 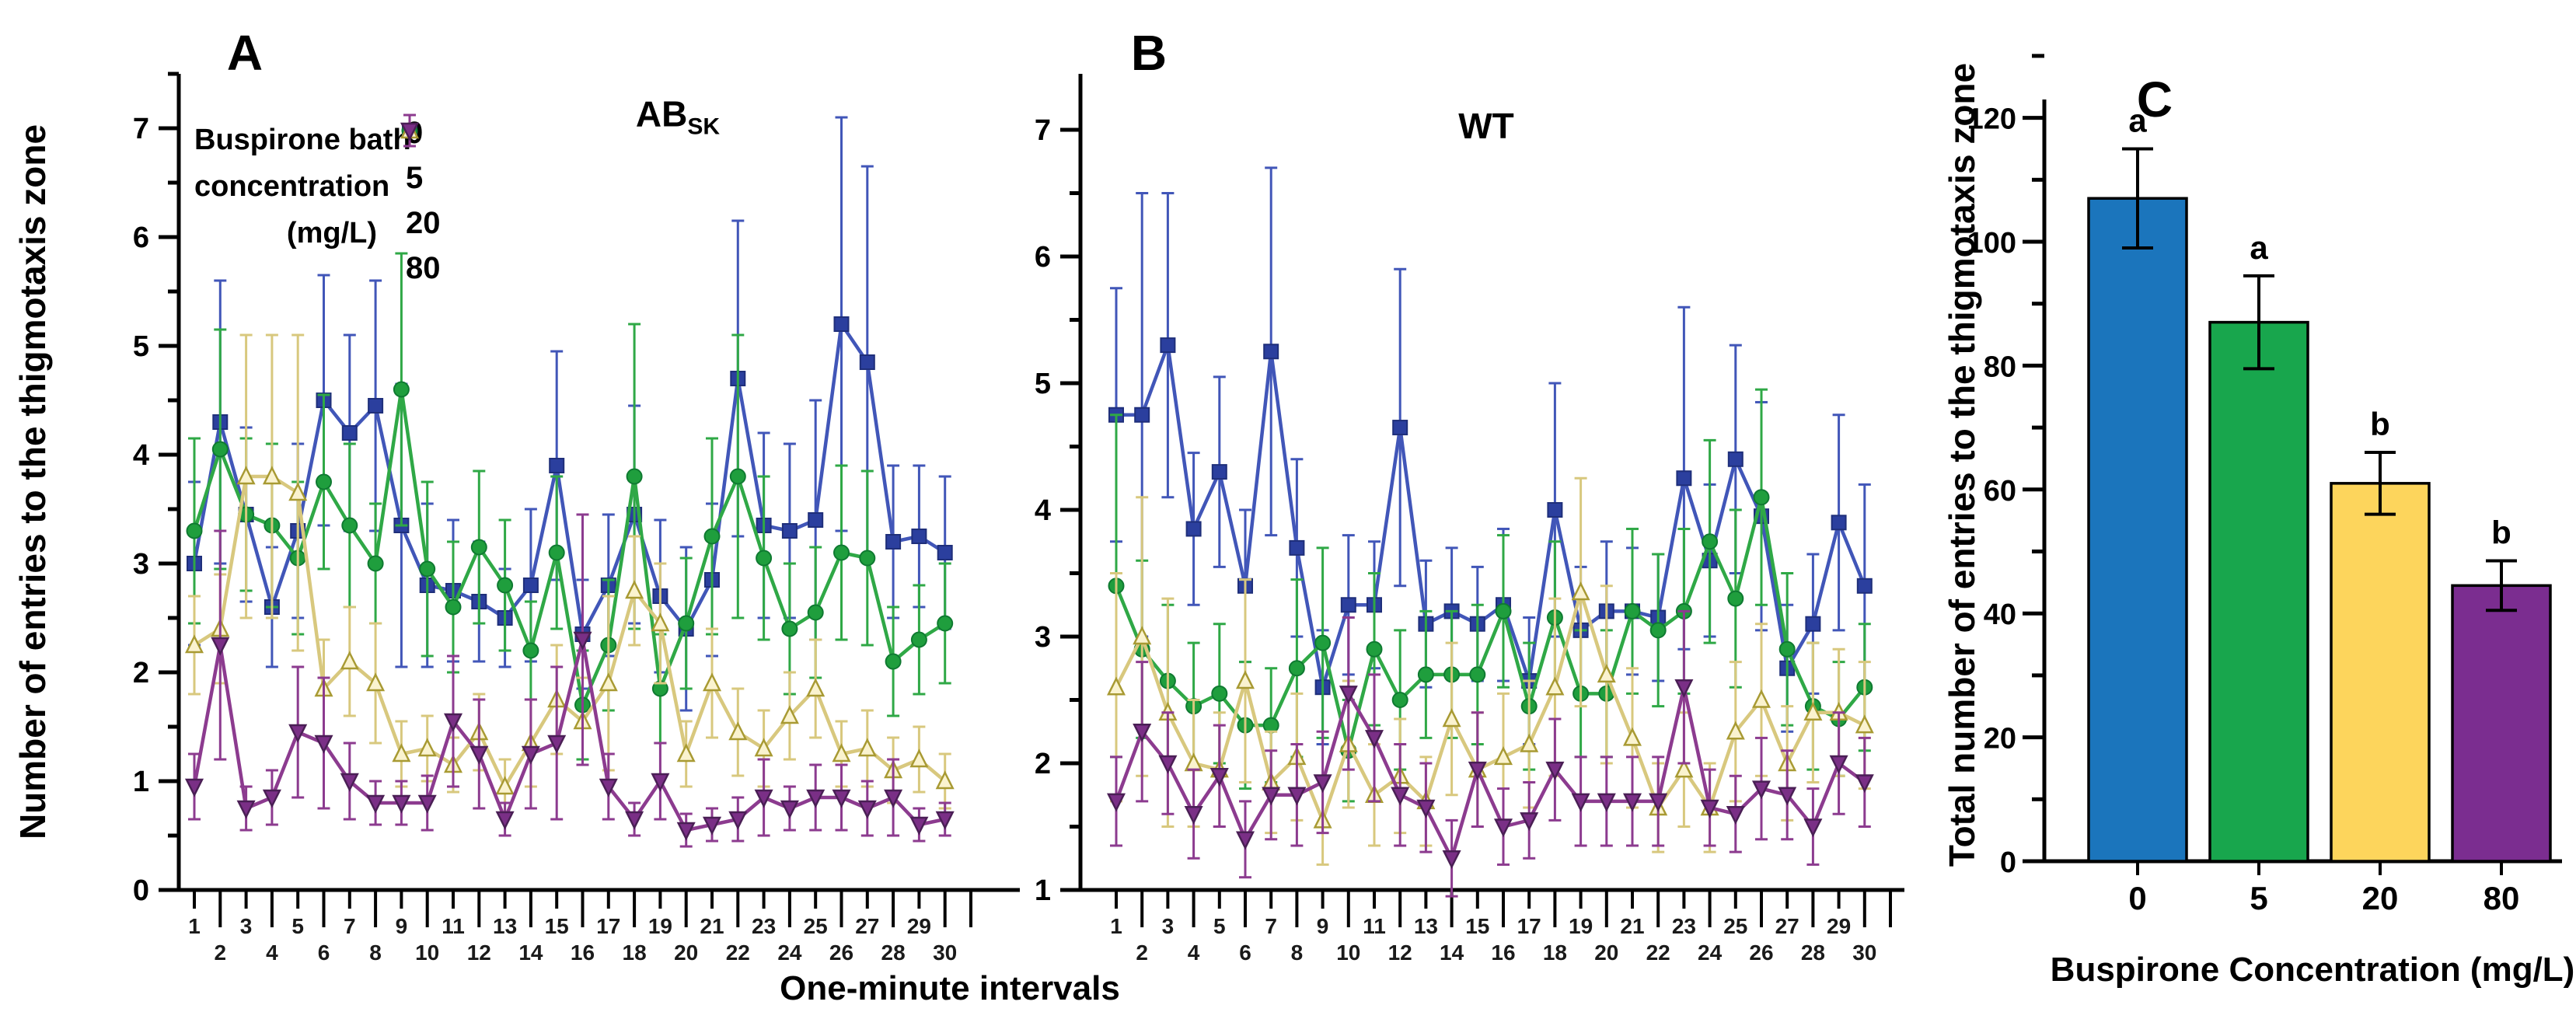 What do you see at coordinates (660, 926) in the screenshot?
I see `svg-text: 19` at bounding box center [660, 926].